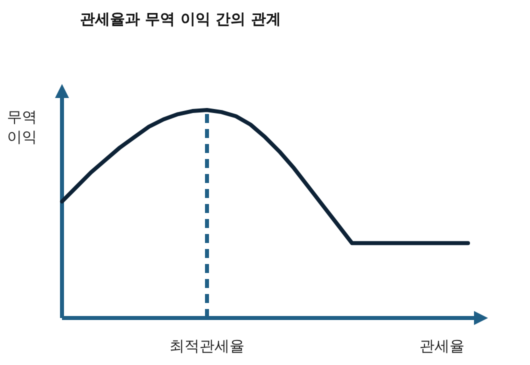 The image size is (530, 365). What do you see at coordinates (22, 127) in the screenshot?
I see `y-axis-title: 무역 이익` at bounding box center [22, 127].